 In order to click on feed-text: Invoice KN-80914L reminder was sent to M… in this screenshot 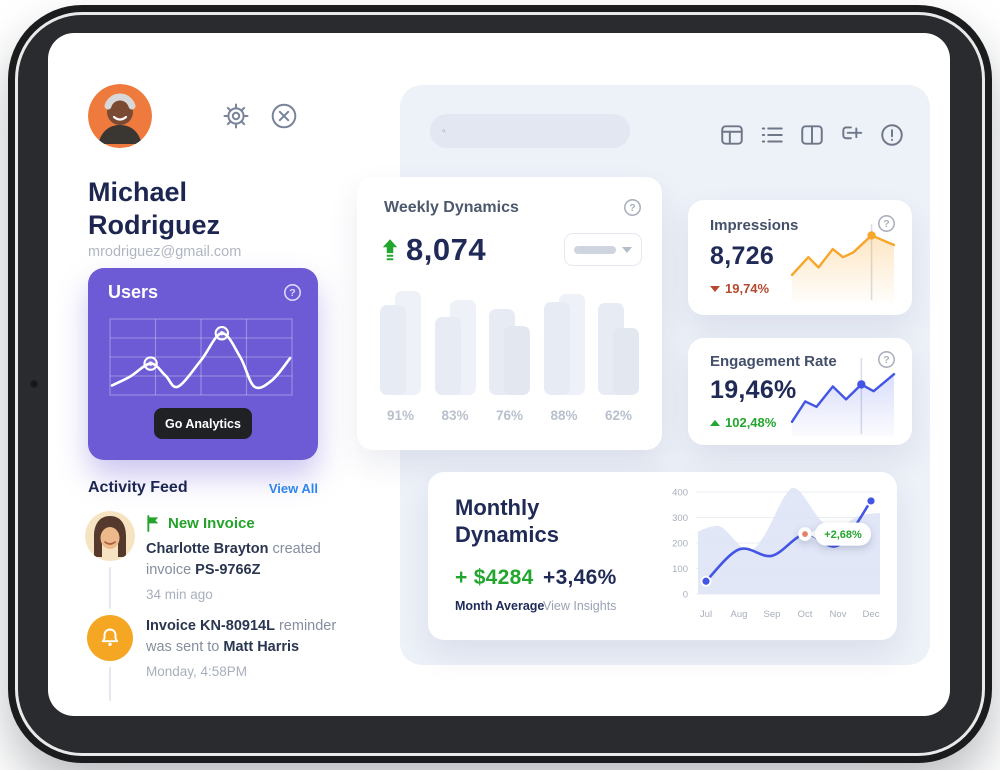, I will do `click(241, 636)`.